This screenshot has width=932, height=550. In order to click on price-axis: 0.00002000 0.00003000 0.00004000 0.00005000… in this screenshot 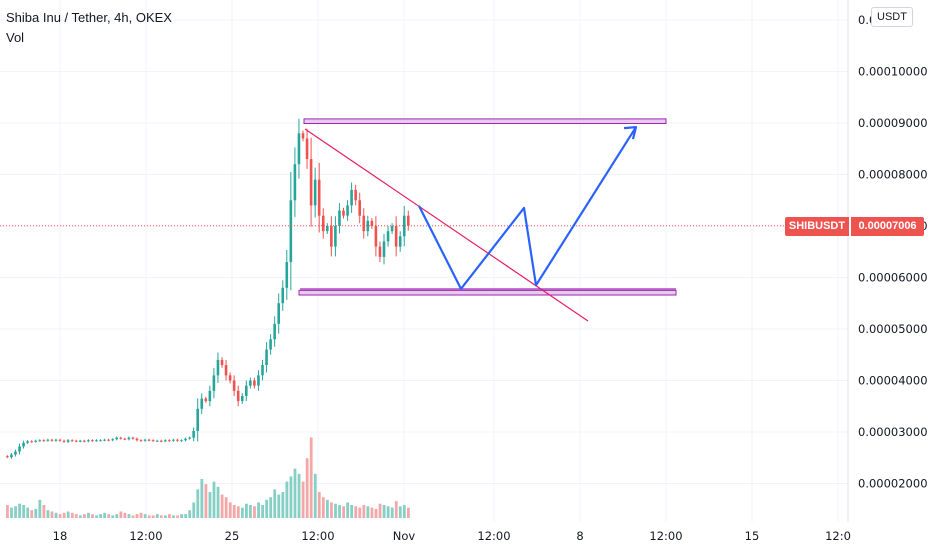, I will do `click(887, 261)`.